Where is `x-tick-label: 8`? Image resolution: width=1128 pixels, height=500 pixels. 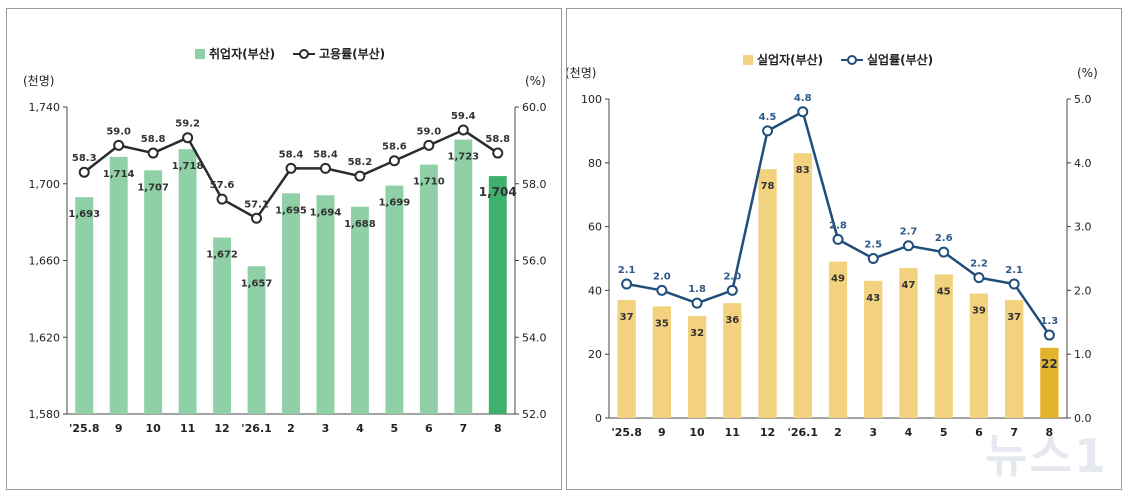 x-tick-label: 8 is located at coordinates (498, 428).